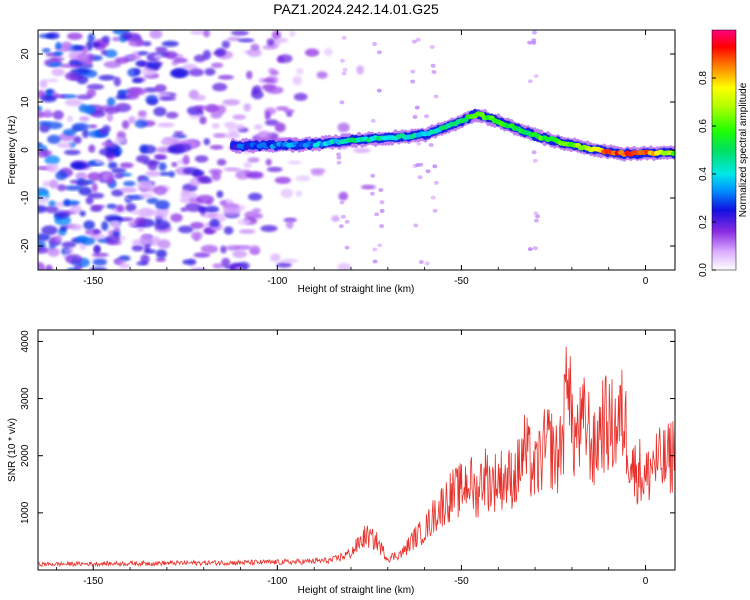 The height and width of the screenshot is (600, 750). What do you see at coordinates (703, 174) in the screenshot?
I see `colorbar-tick-label: 0.4` at bounding box center [703, 174].